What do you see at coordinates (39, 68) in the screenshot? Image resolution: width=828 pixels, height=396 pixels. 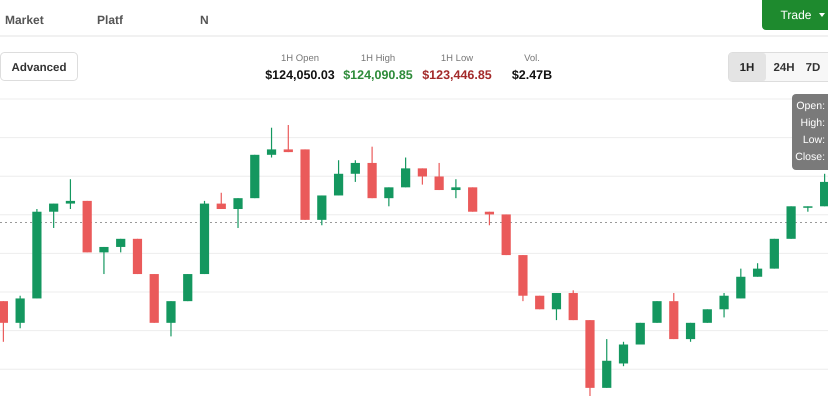 I see `text: Advanced` at bounding box center [39, 68].